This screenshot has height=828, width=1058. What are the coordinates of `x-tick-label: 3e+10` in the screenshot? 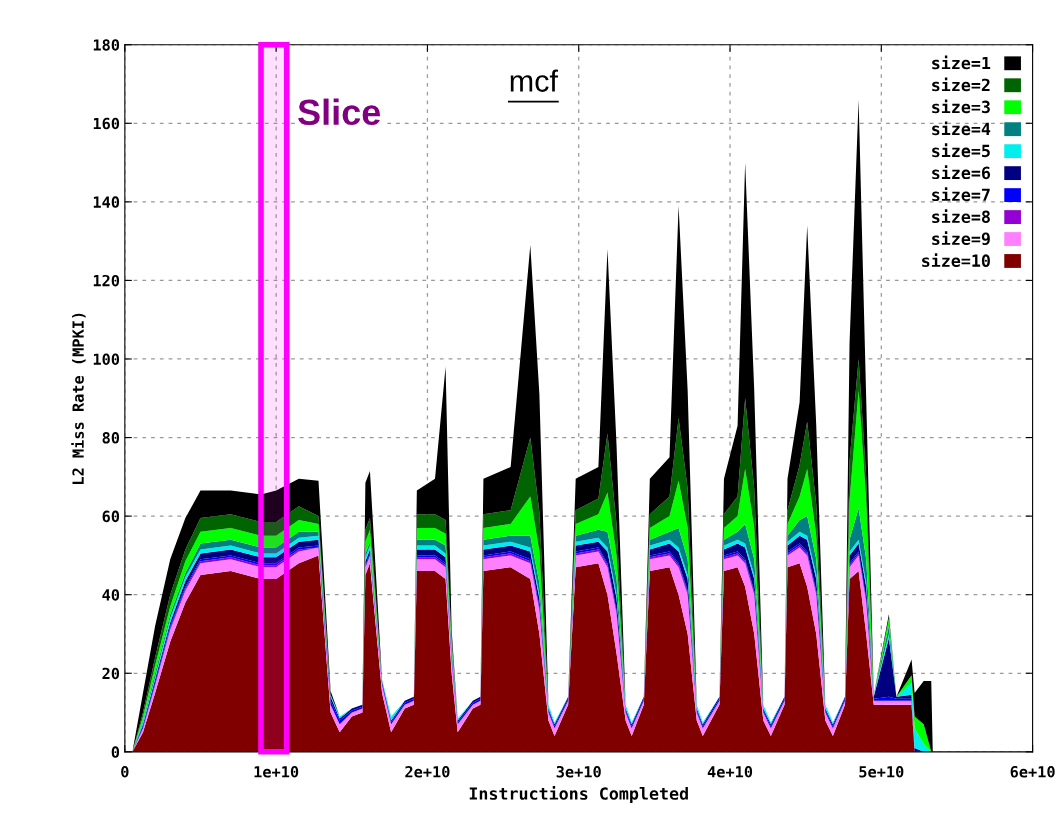 It's located at (578, 771).